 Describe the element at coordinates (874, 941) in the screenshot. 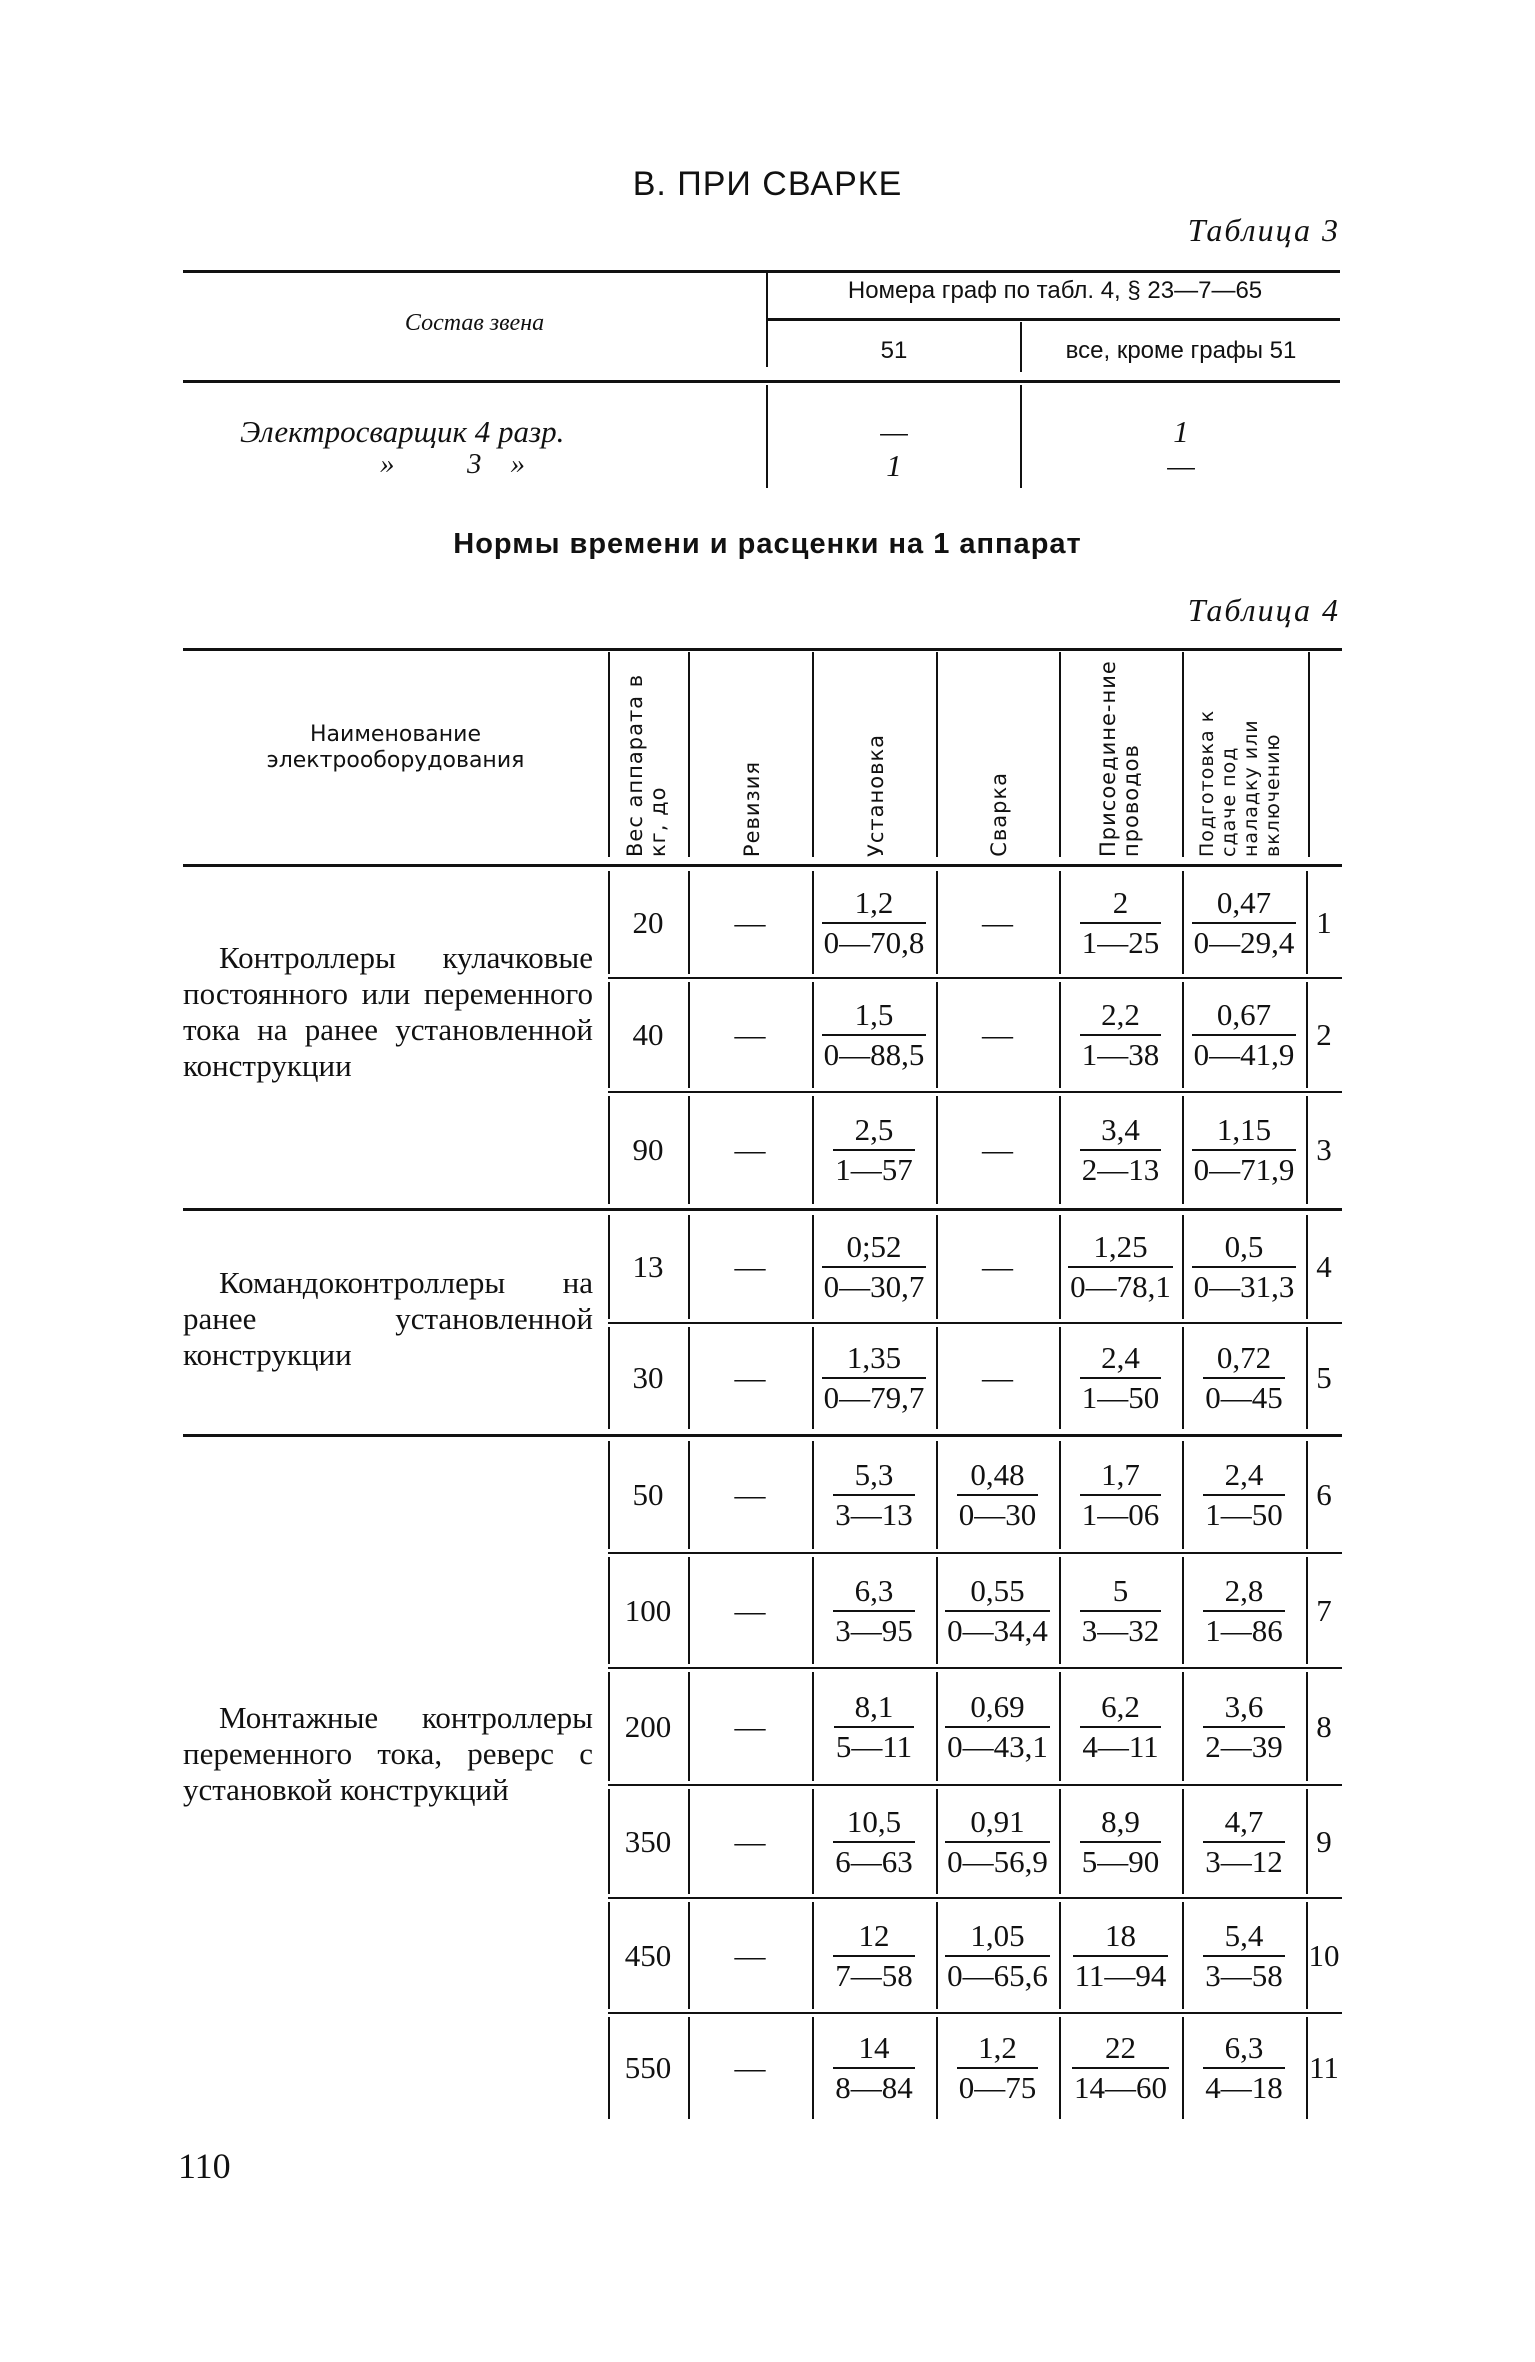

I see `fraction-price: 0—70,8` at that location.